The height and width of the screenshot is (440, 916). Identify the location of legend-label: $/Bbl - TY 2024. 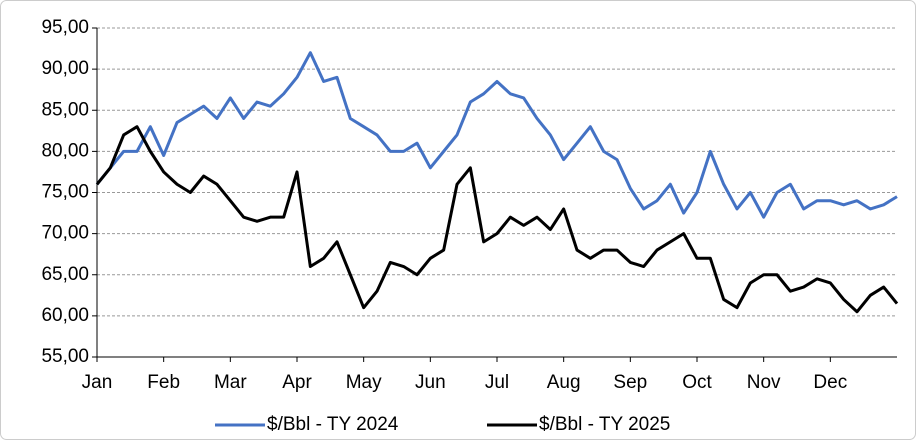
(333, 424).